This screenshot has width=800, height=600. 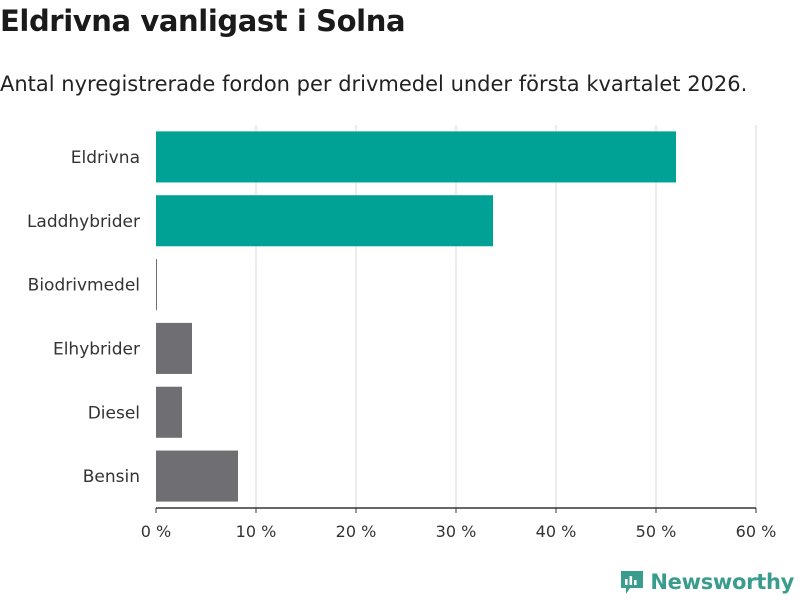 What do you see at coordinates (632, 582) in the screenshot?
I see `newsworthy-logo-icon` at bounding box center [632, 582].